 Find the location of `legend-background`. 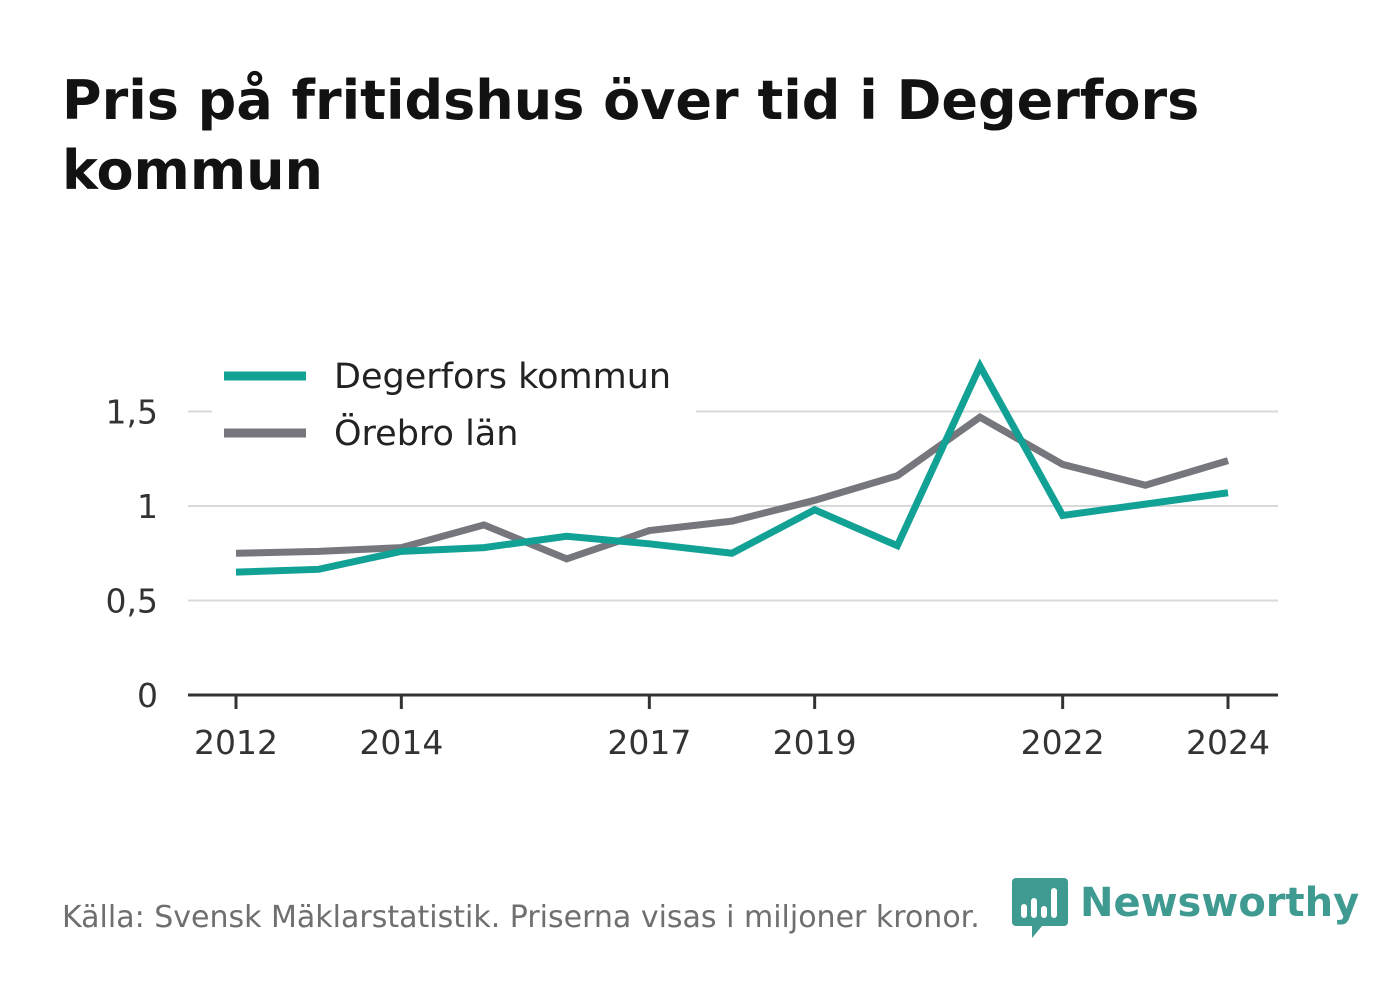

legend-background is located at coordinates (454, 410).